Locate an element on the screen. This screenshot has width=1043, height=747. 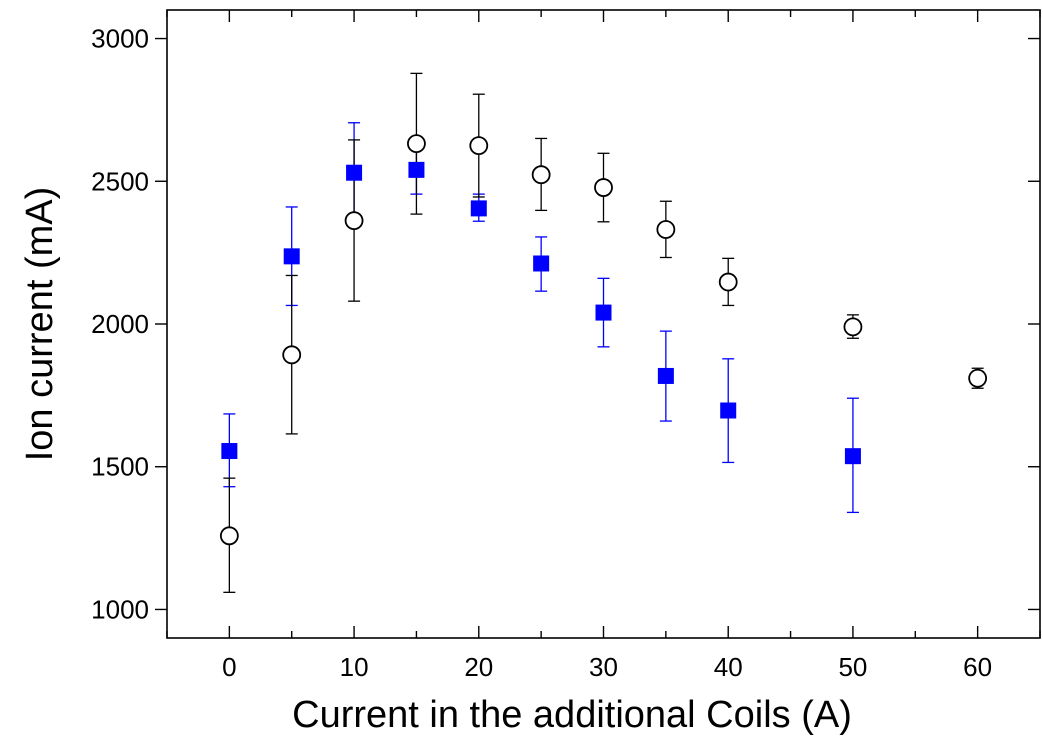
x-tick-label: 20 is located at coordinates (478, 667).